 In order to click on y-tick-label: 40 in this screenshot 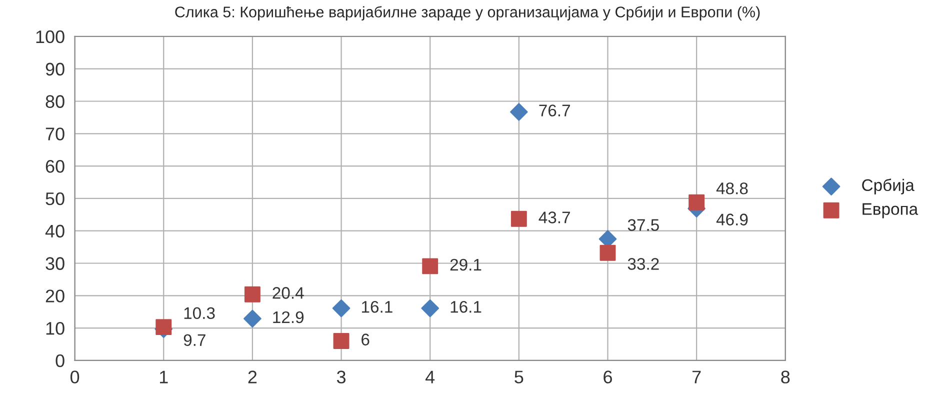, I will do `click(54, 231)`.